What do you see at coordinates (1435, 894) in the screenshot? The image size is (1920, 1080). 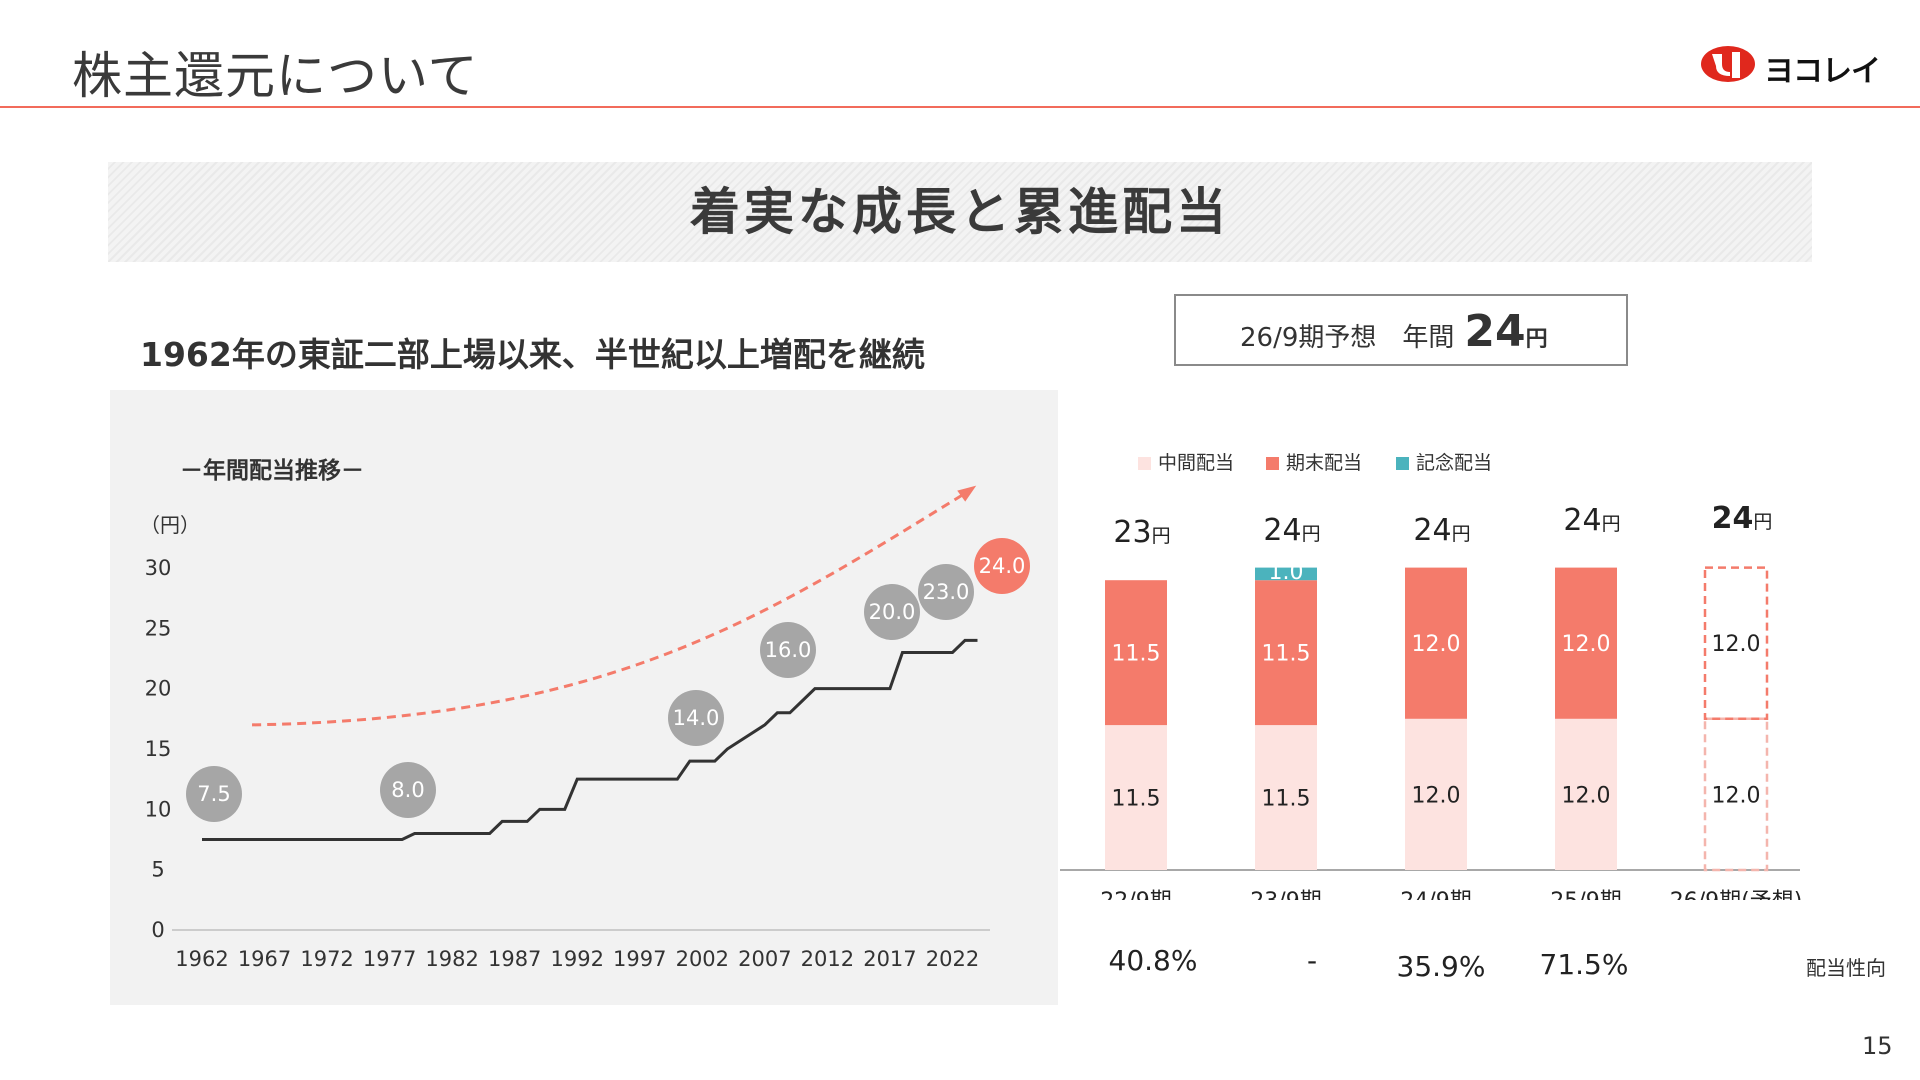 I see `category-label: 24/9期` at bounding box center [1435, 894].